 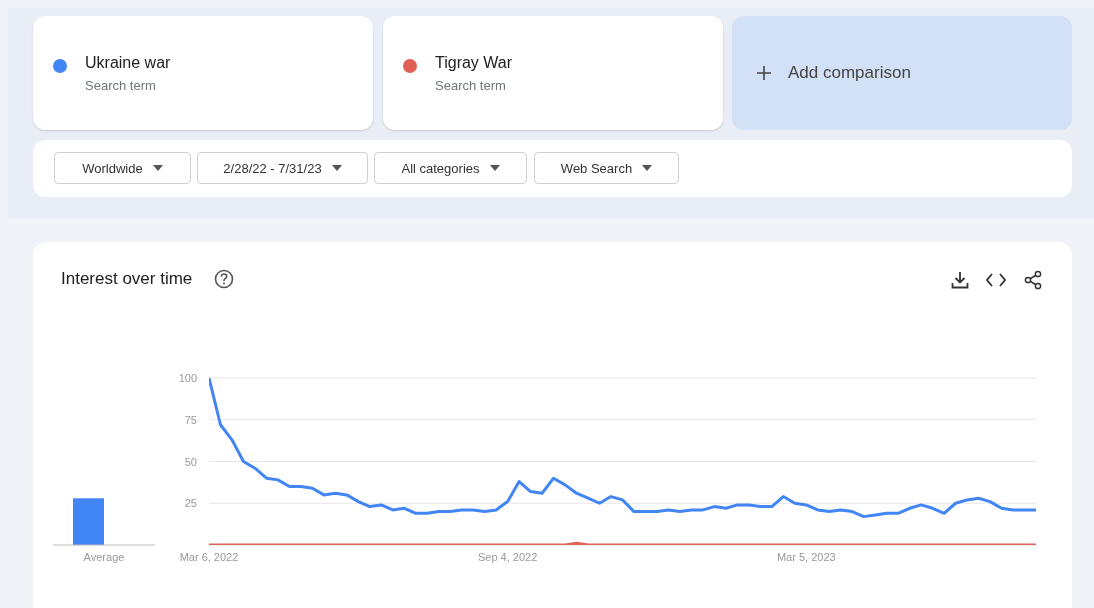 What do you see at coordinates (127, 279) in the screenshot?
I see `chart-title: Interest over time` at bounding box center [127, 279].